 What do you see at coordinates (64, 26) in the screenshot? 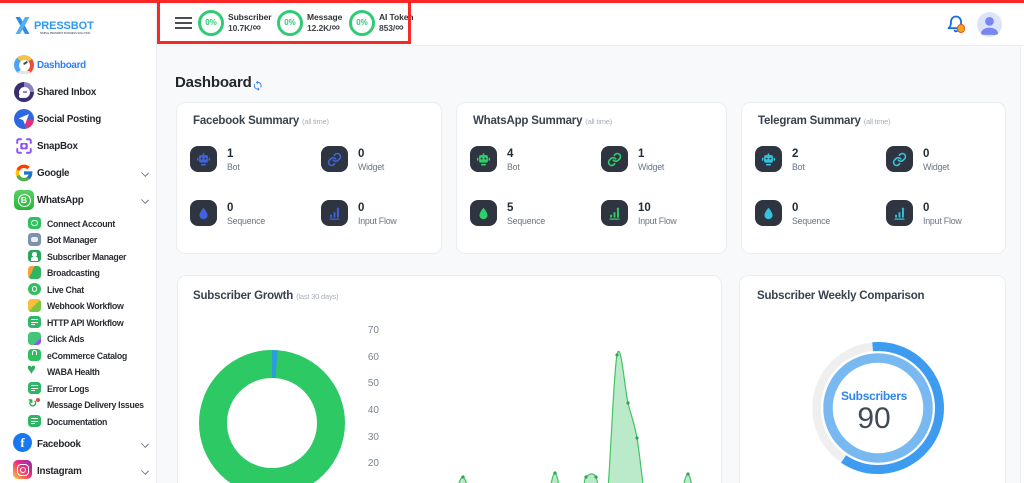
I see `svg-text: PRESSBOT` at bounding box center [64, 26].